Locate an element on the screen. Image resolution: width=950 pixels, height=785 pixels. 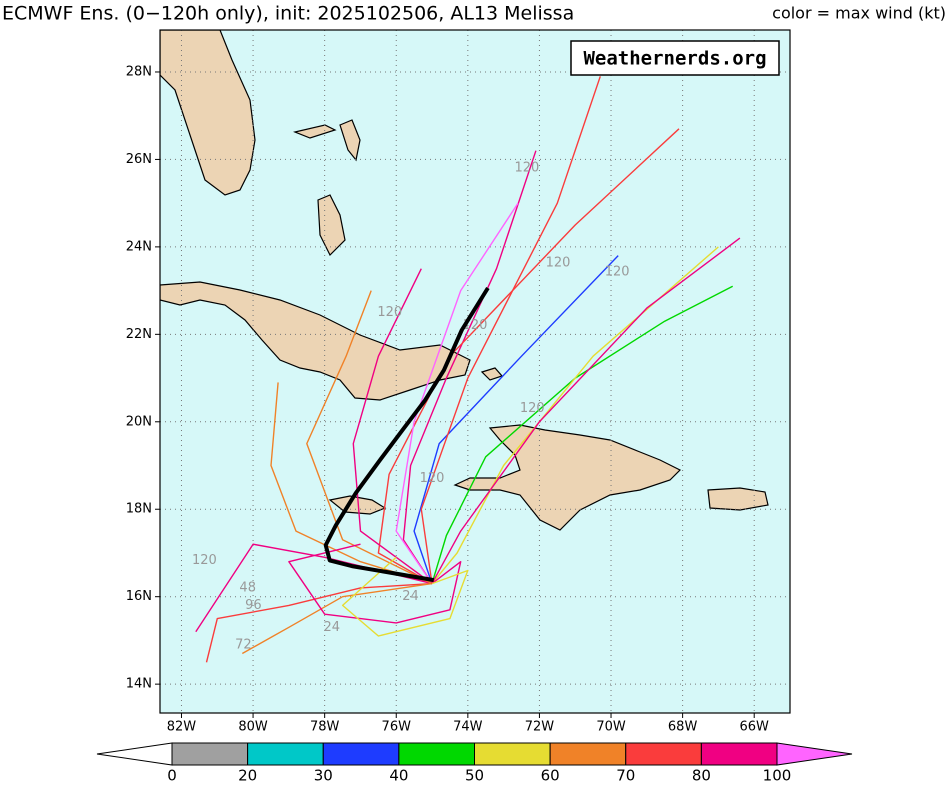
x-tick-label: 74W is located at coordinates (468, 727).